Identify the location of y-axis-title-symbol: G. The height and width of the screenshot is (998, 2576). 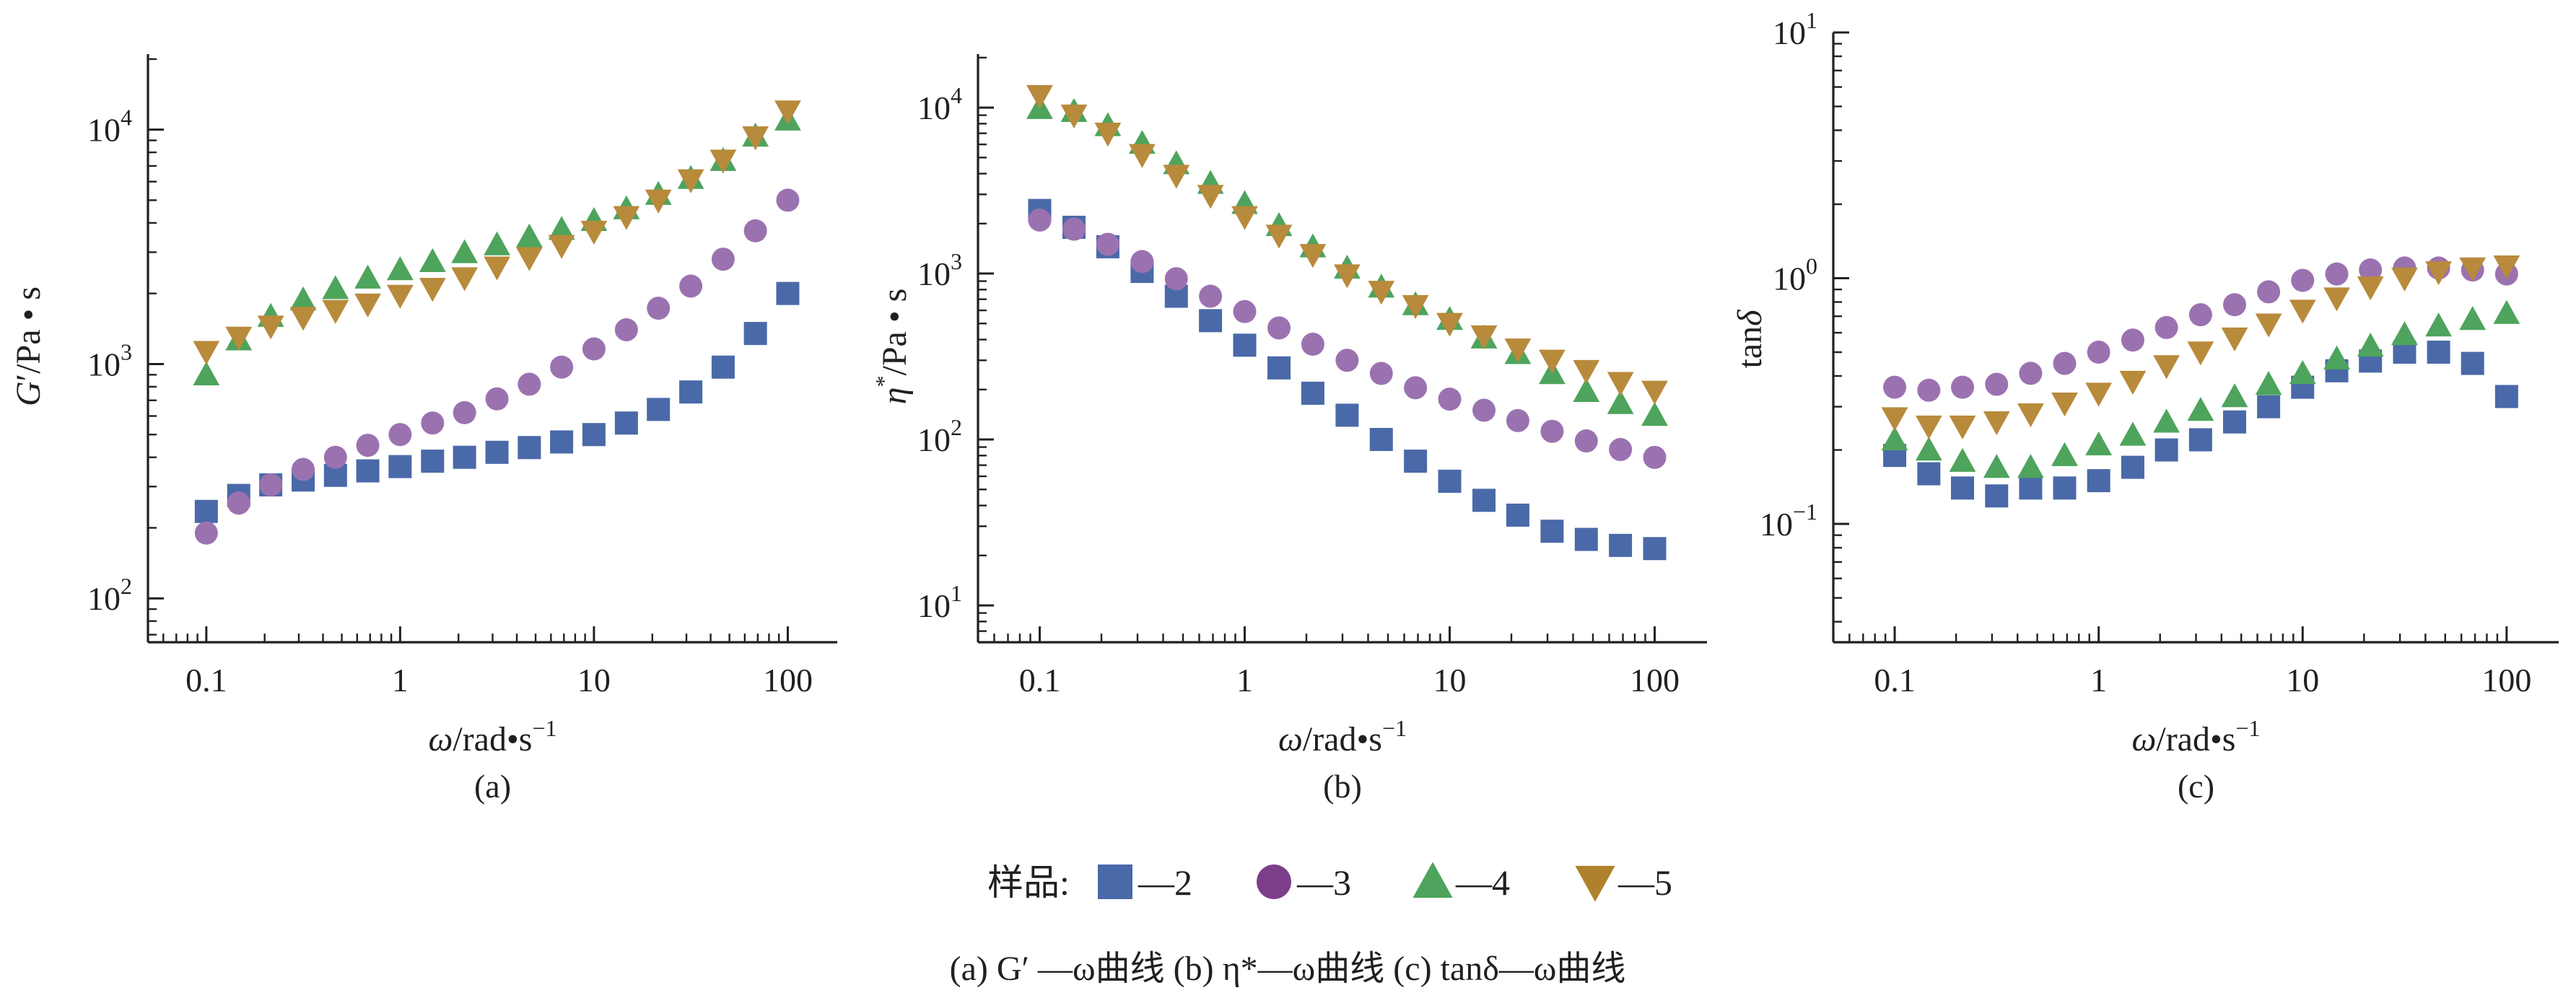
(28, 393).